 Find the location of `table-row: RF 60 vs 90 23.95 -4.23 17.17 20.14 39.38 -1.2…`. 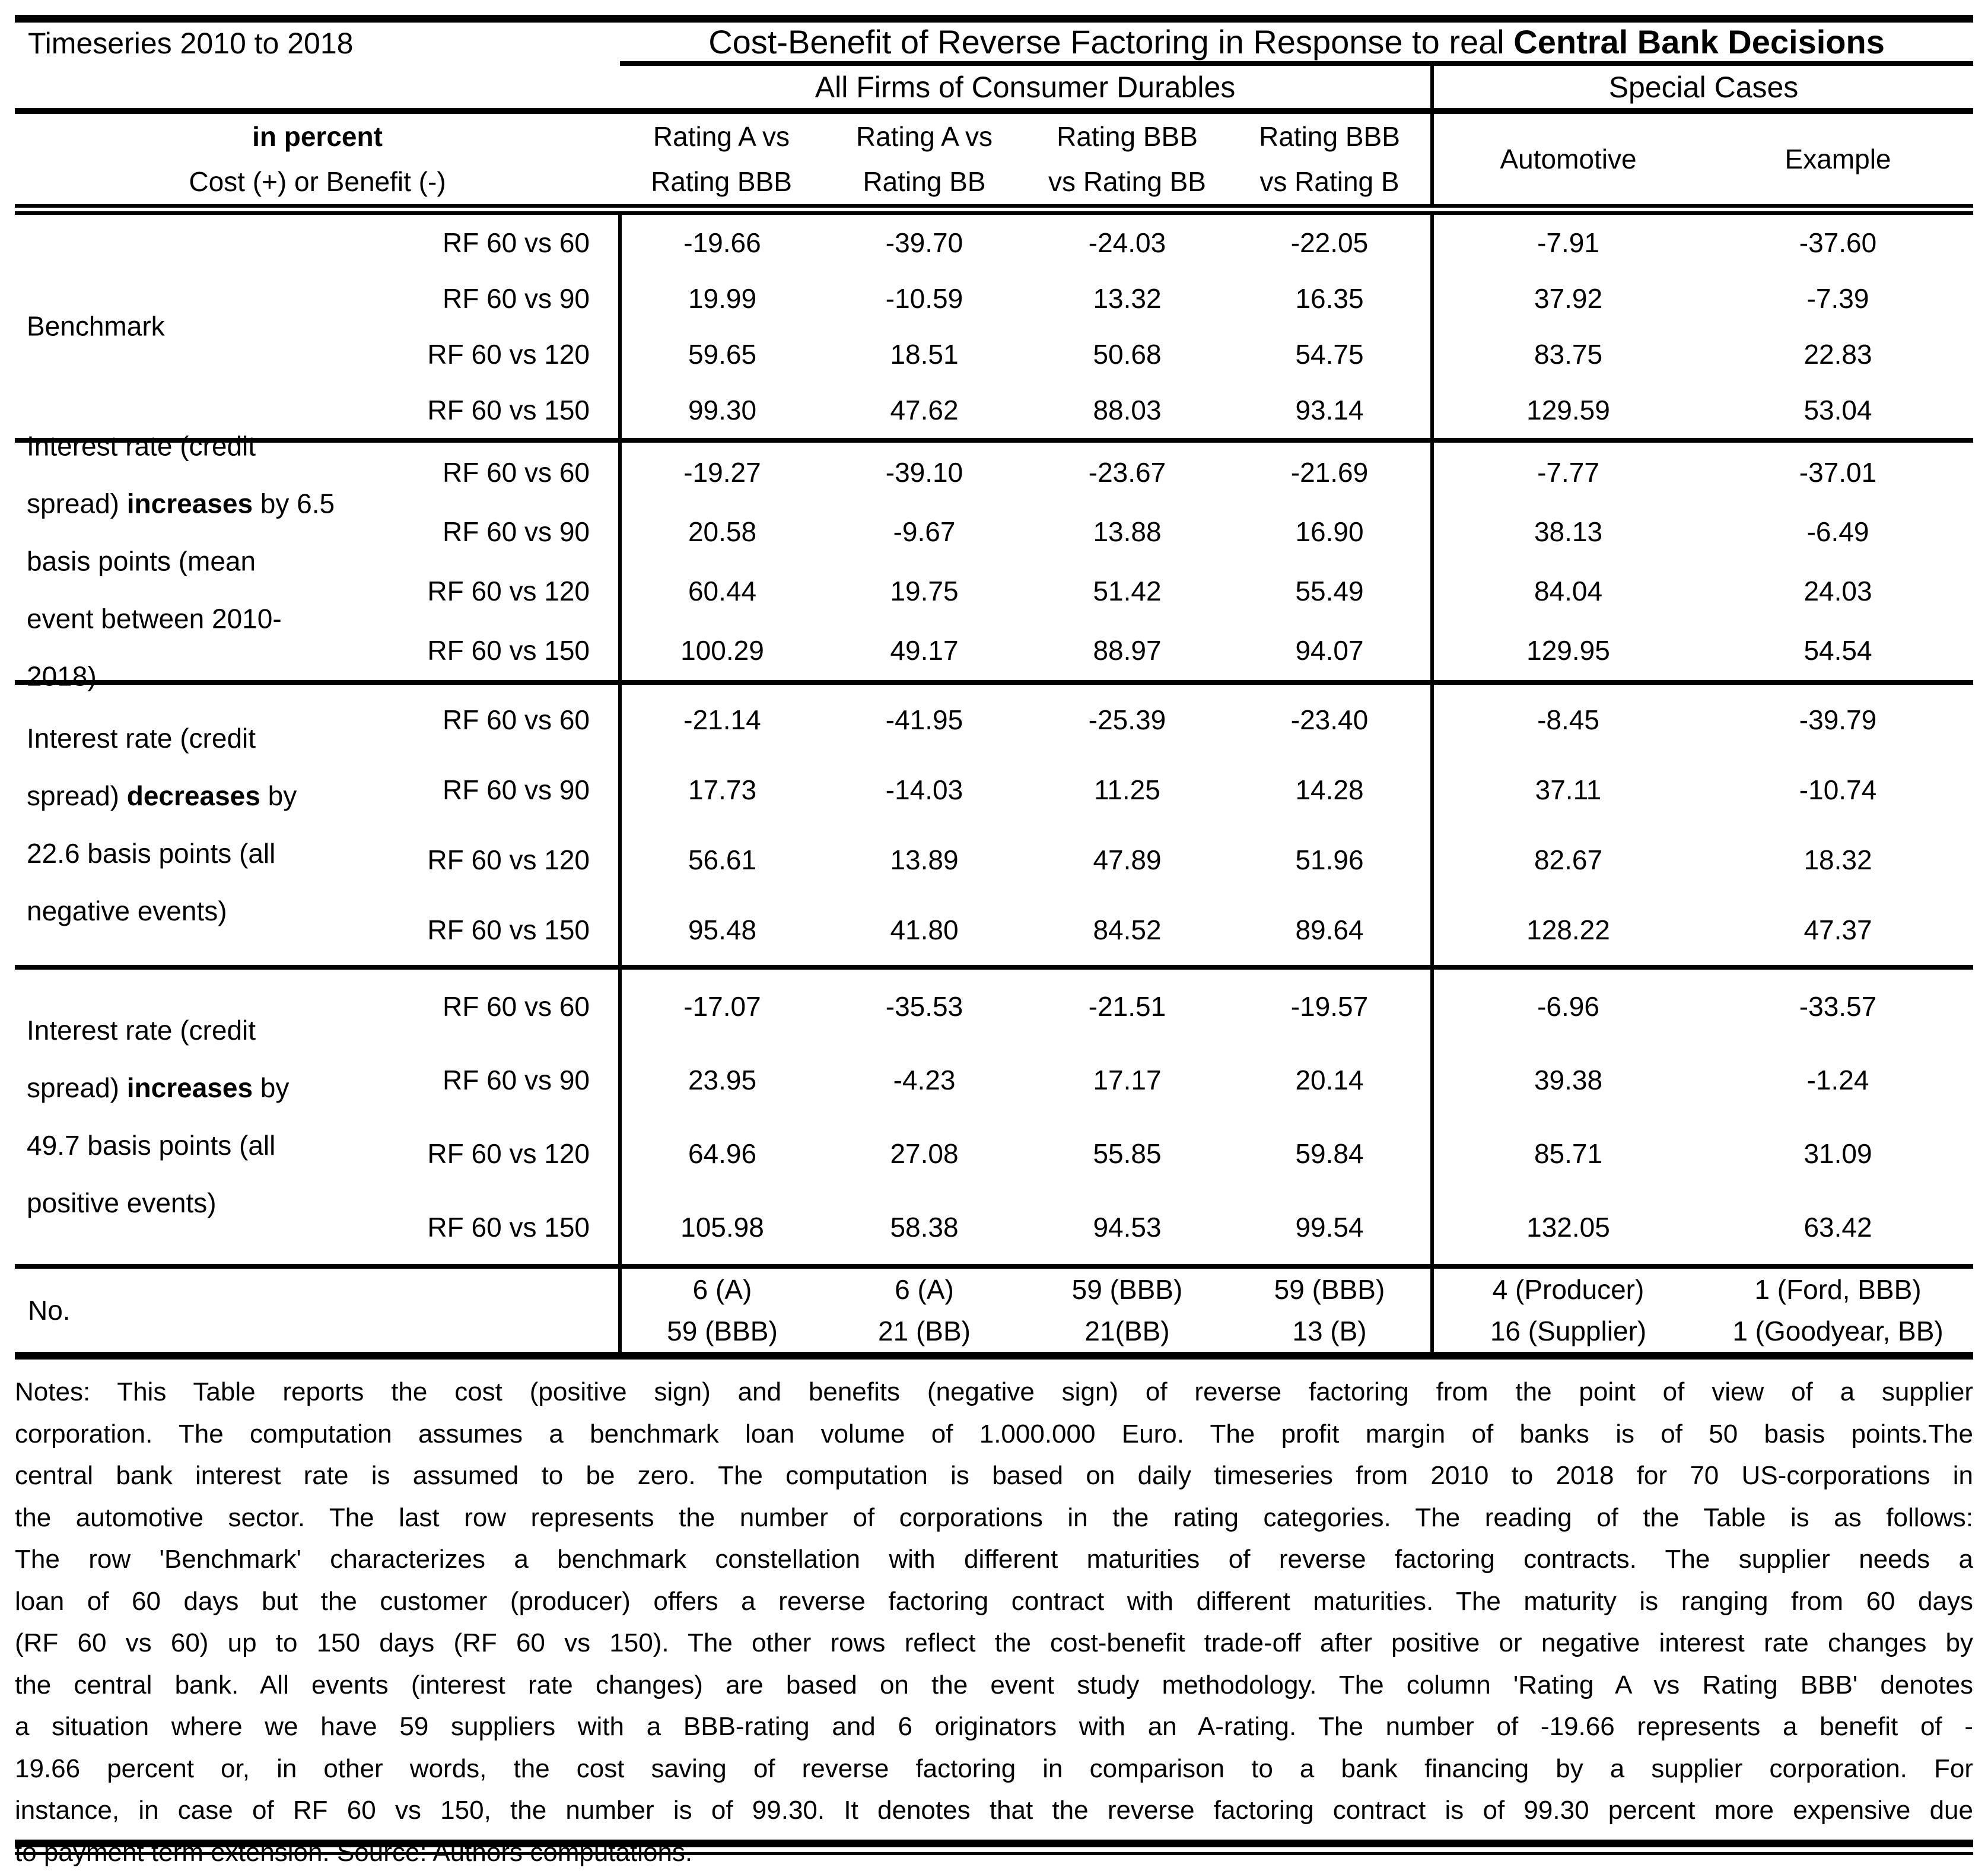

table-row: RF 60 vs 90 23.95 -4.23 17.17 20.14 39.38 -1.2… is located at coordinates (994, 1080).